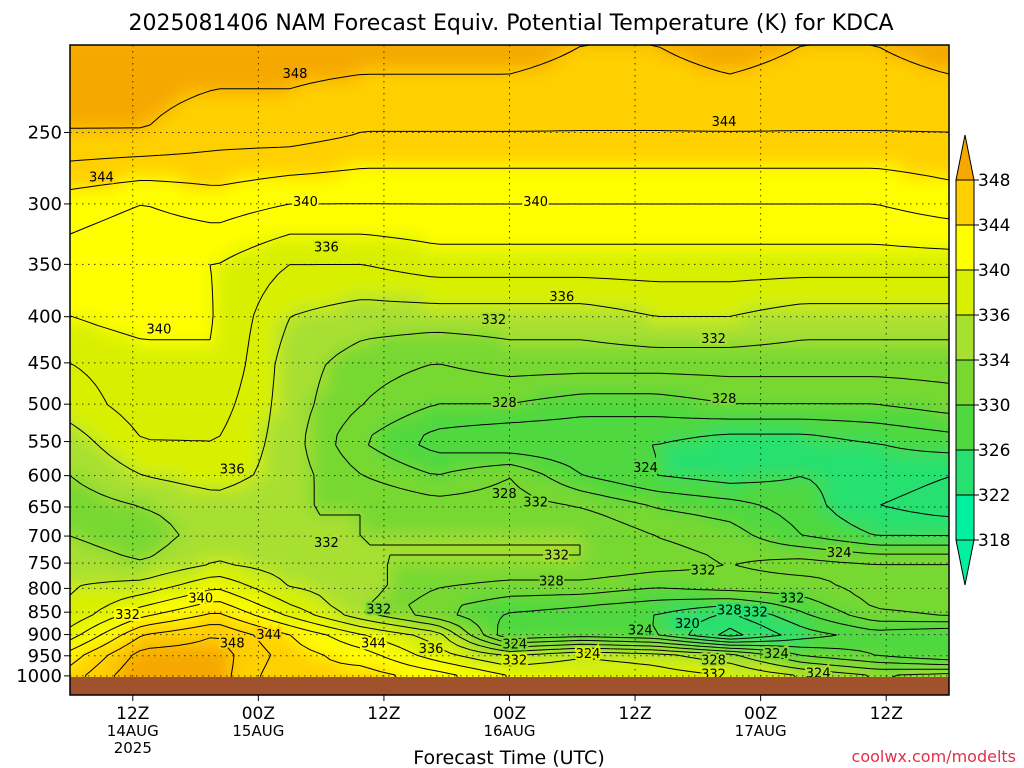  I want to click on credit-link: coolwx.com/modelts, so click(934, 756).